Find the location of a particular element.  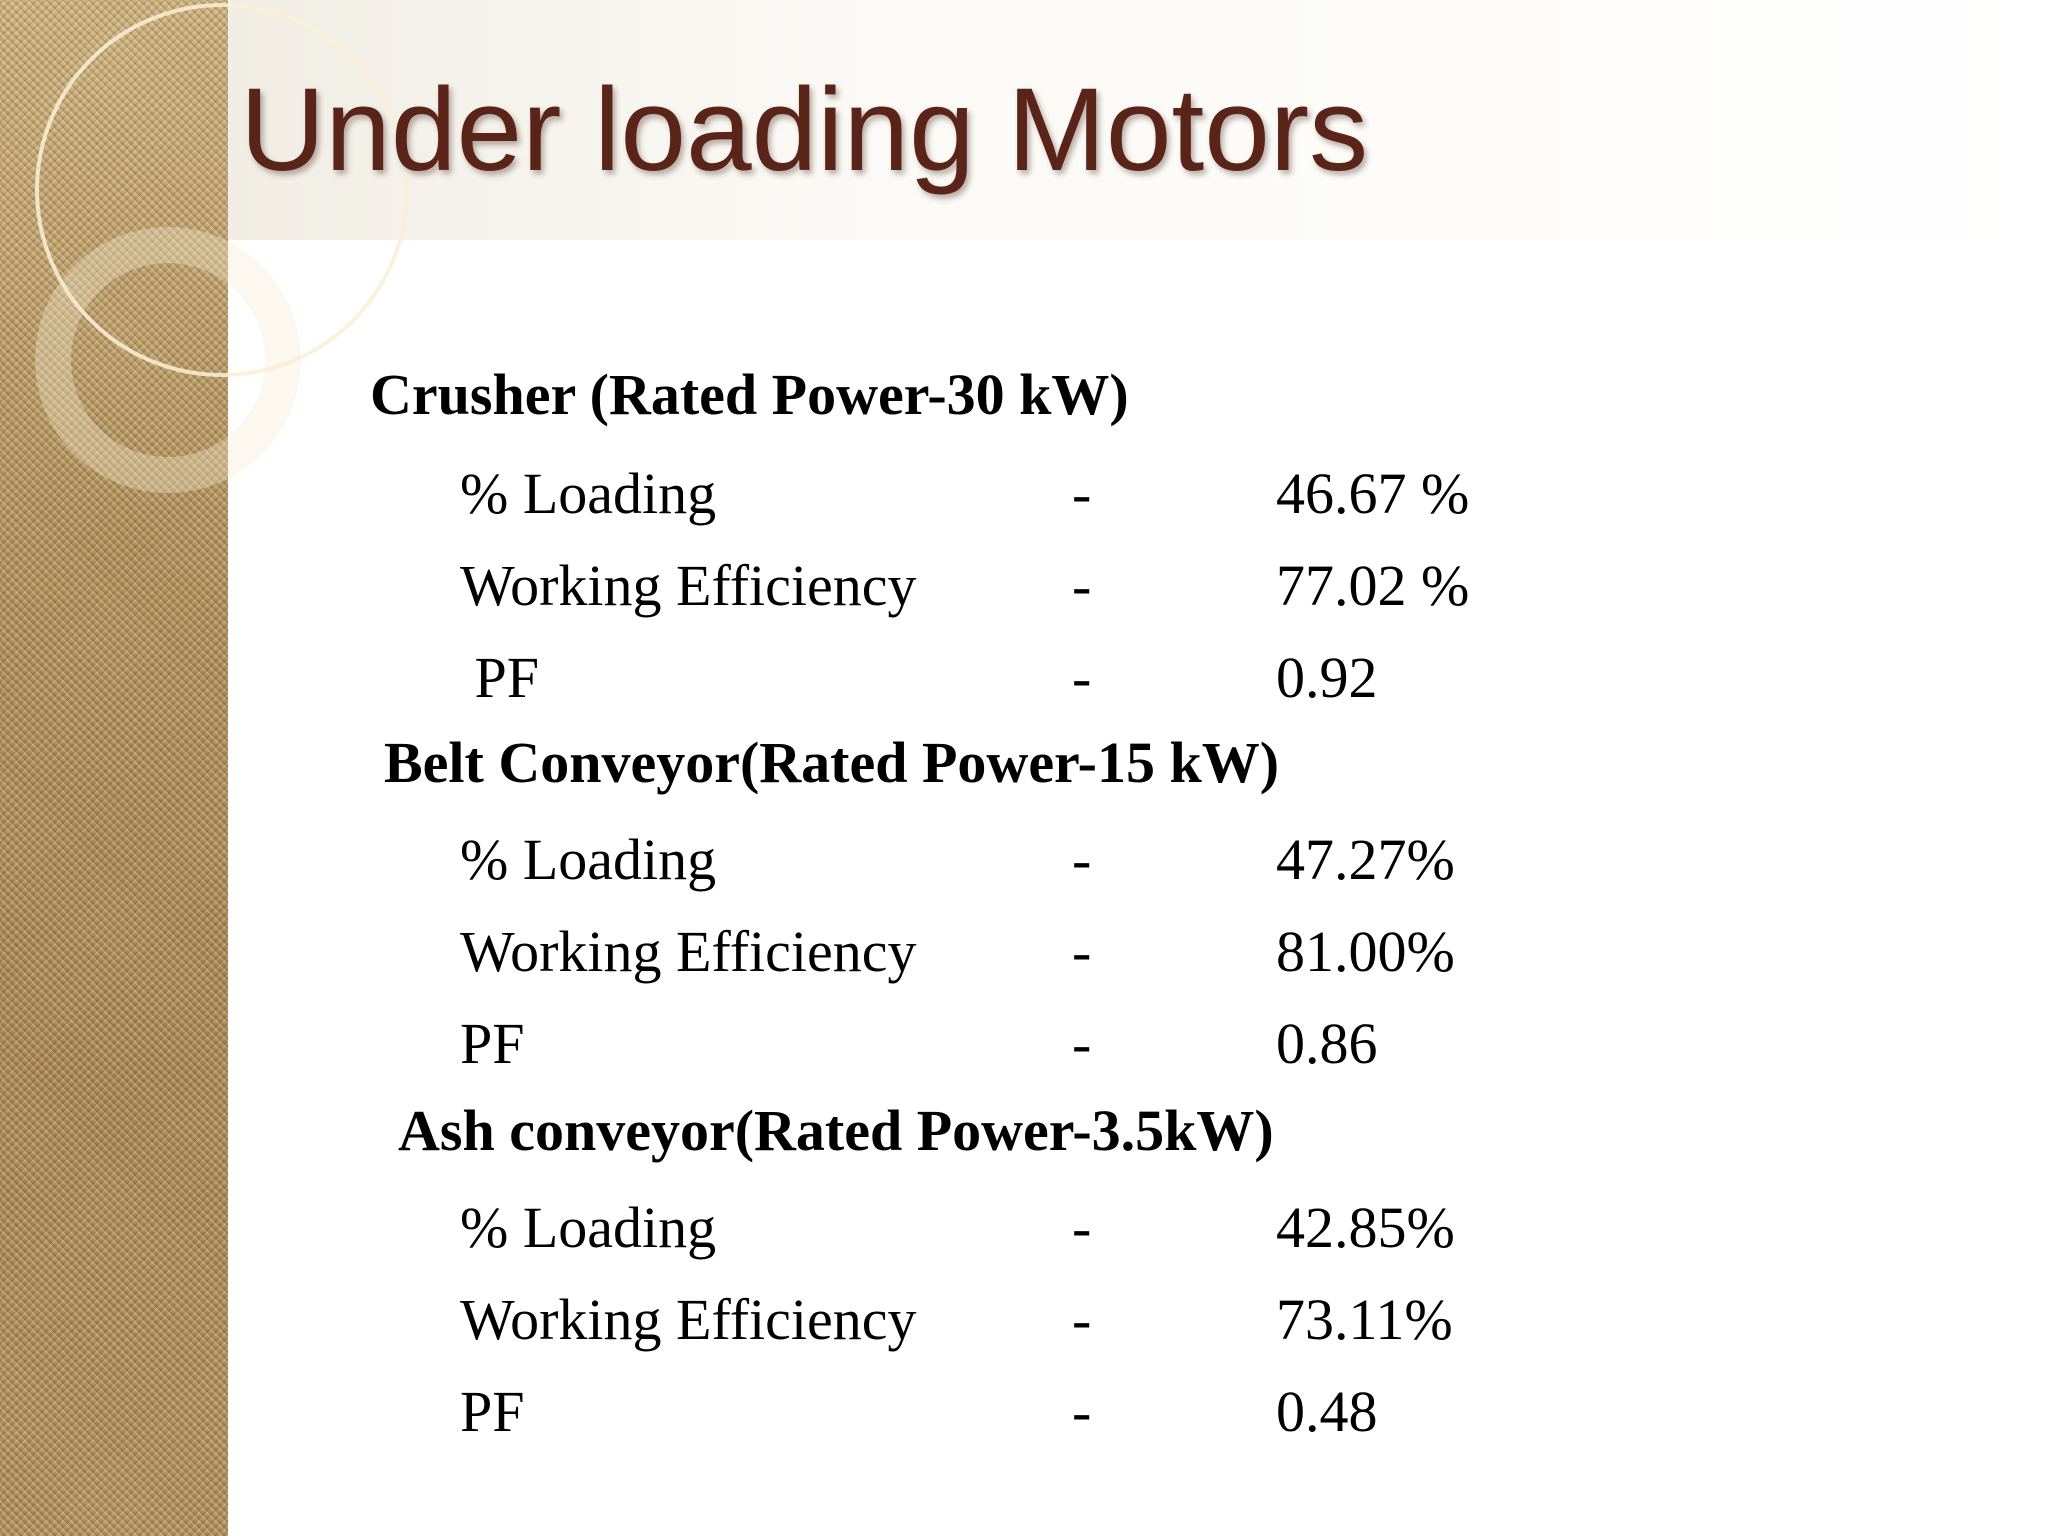

slide-title: Under loading Motors is located at coordinates (804, 130).